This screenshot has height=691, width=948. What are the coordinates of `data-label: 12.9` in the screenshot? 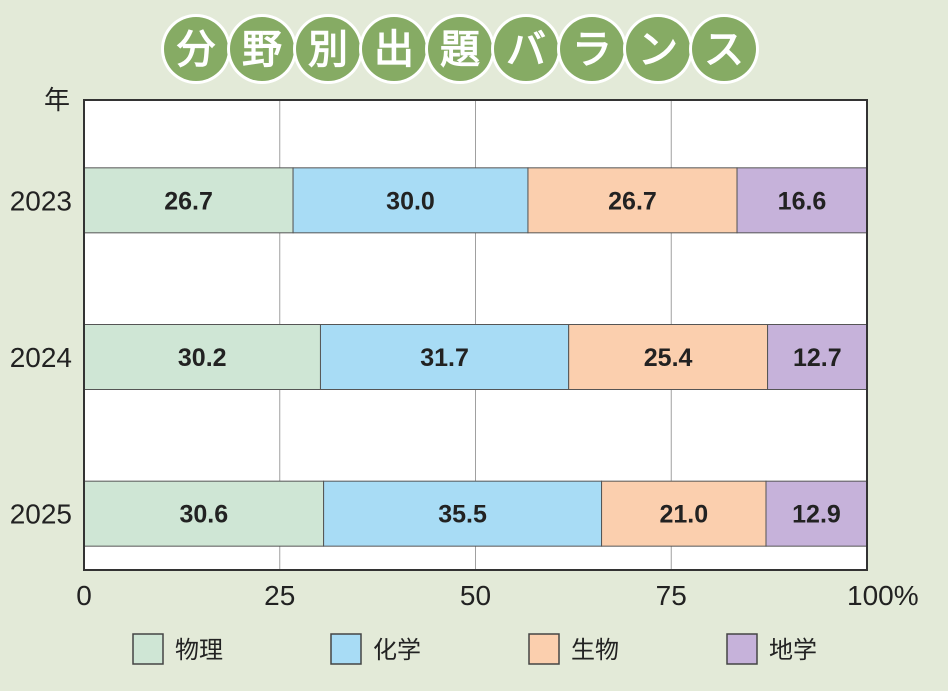 It's located at (816, 515).